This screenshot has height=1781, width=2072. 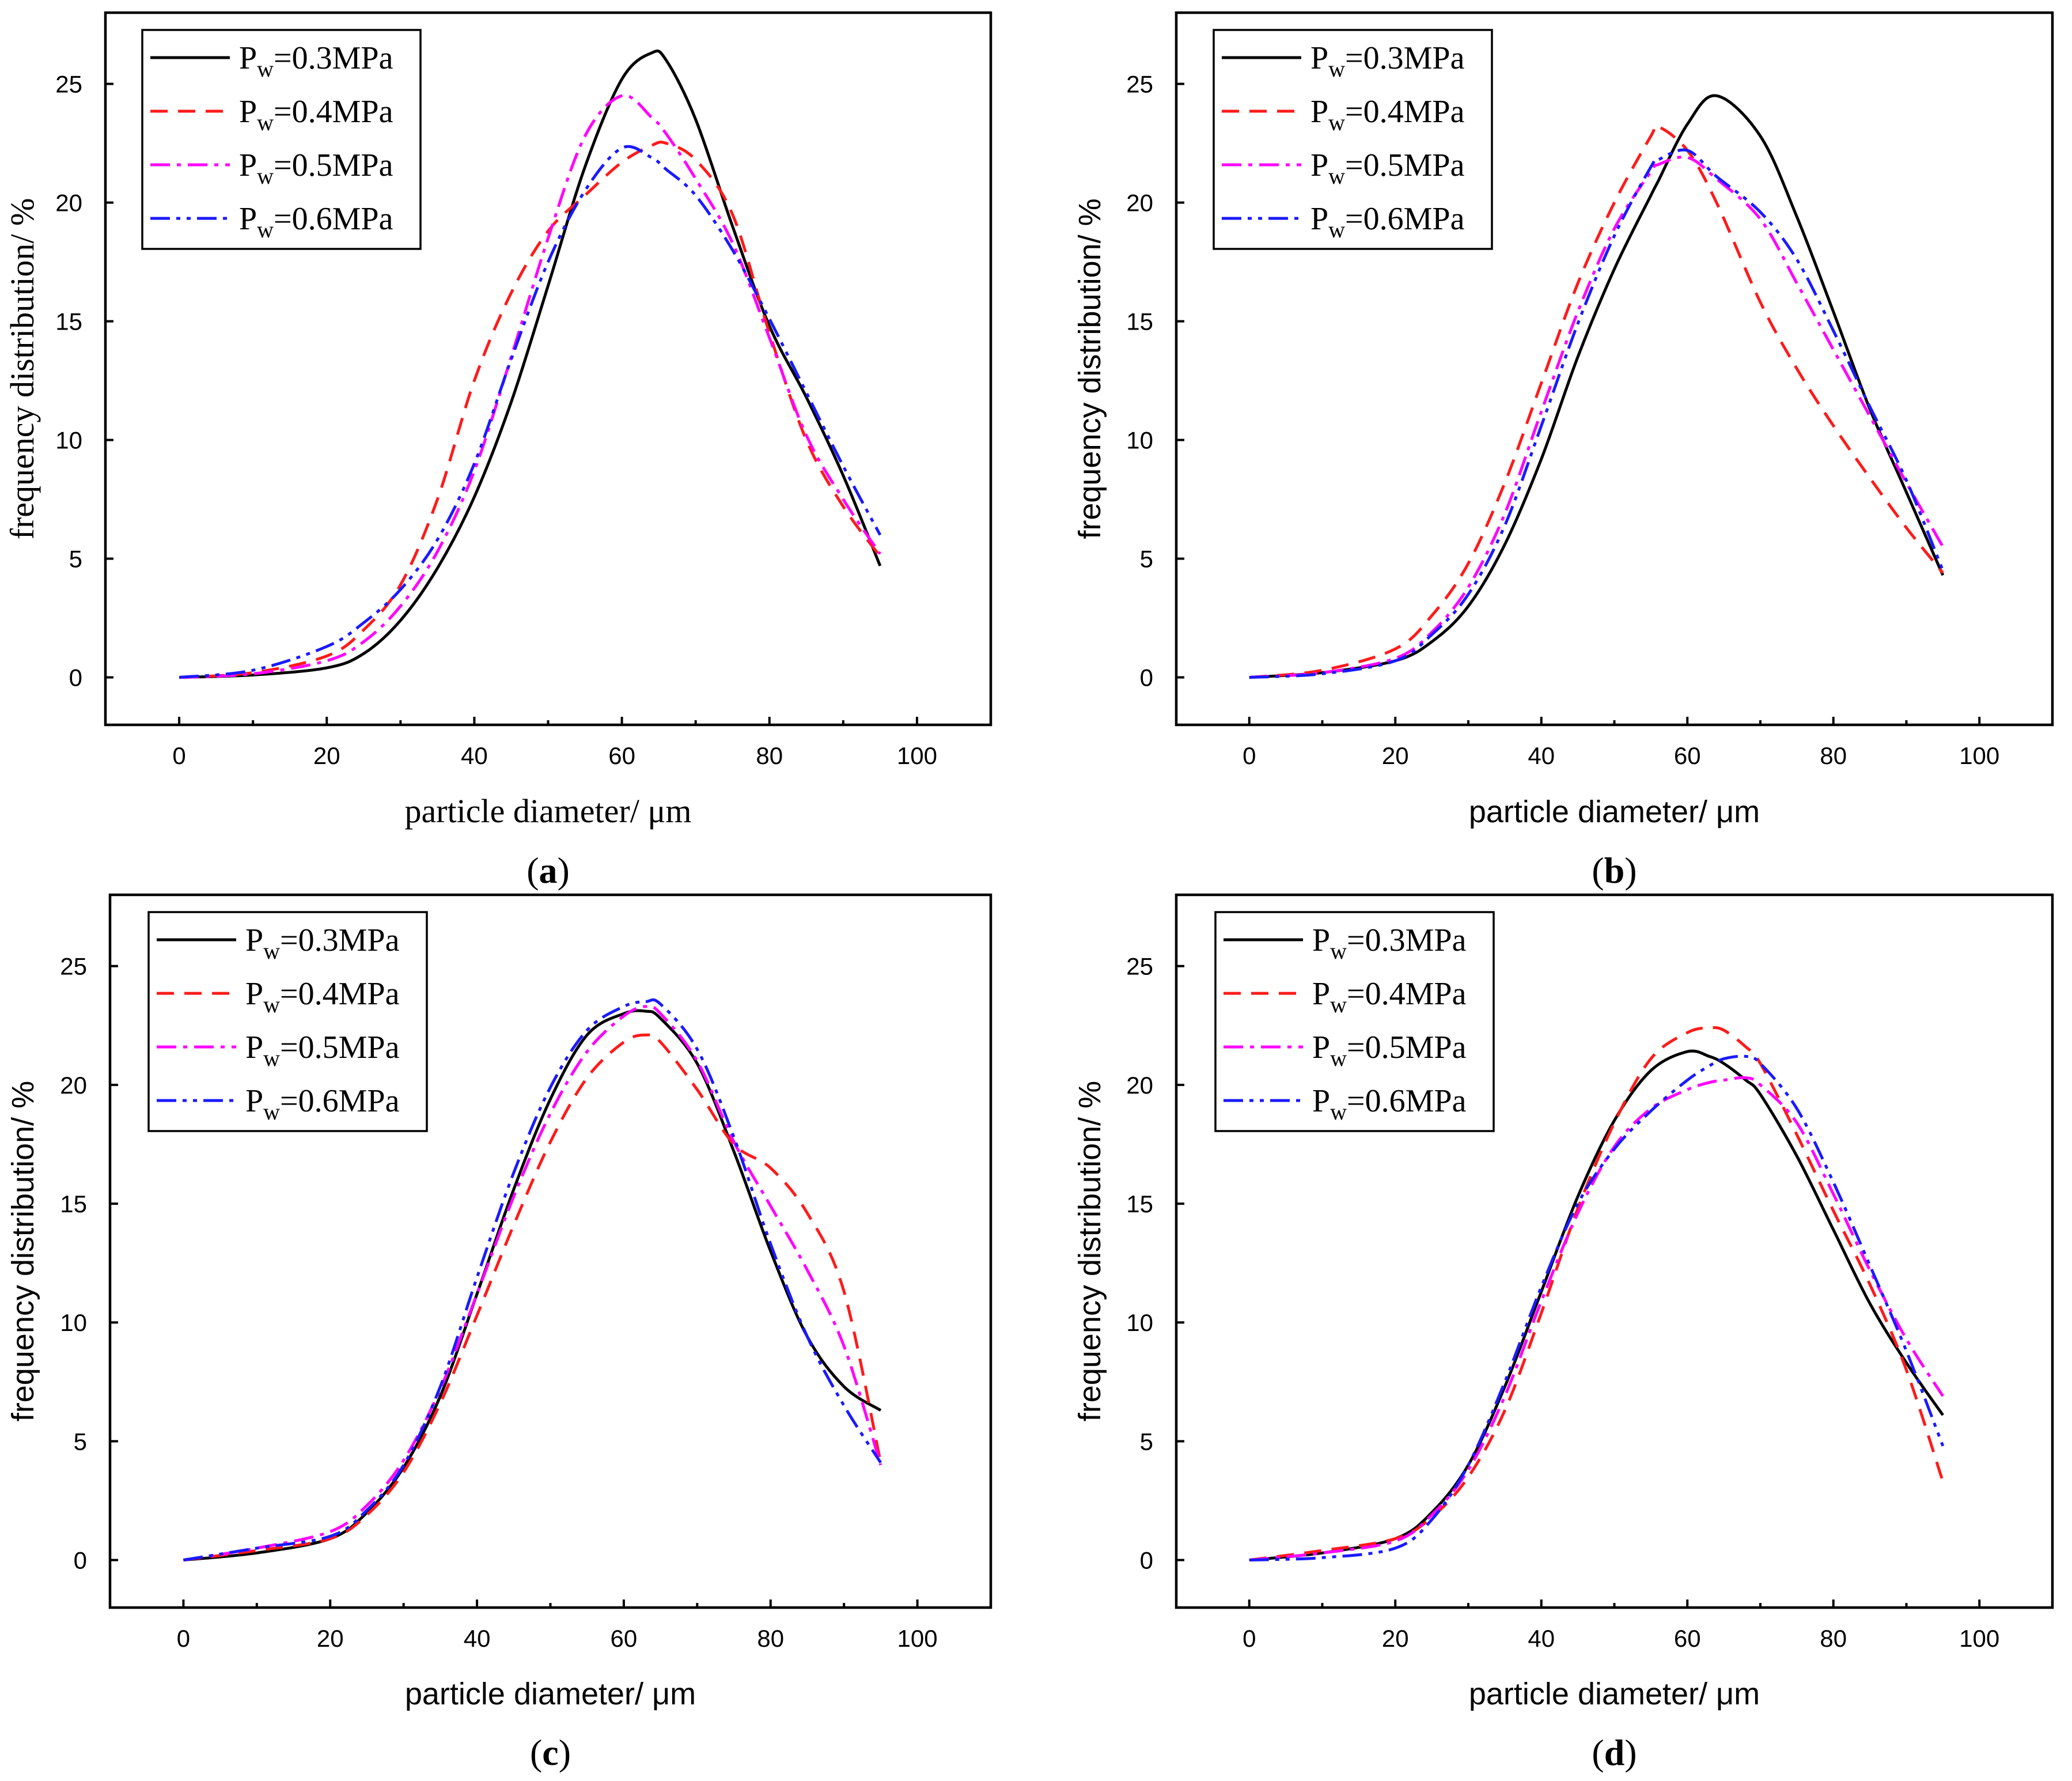 What do you see at coordinates (550, 1753) in the screenshot?
I see `panel-label: (c)` at bounding box center [550, 1753].